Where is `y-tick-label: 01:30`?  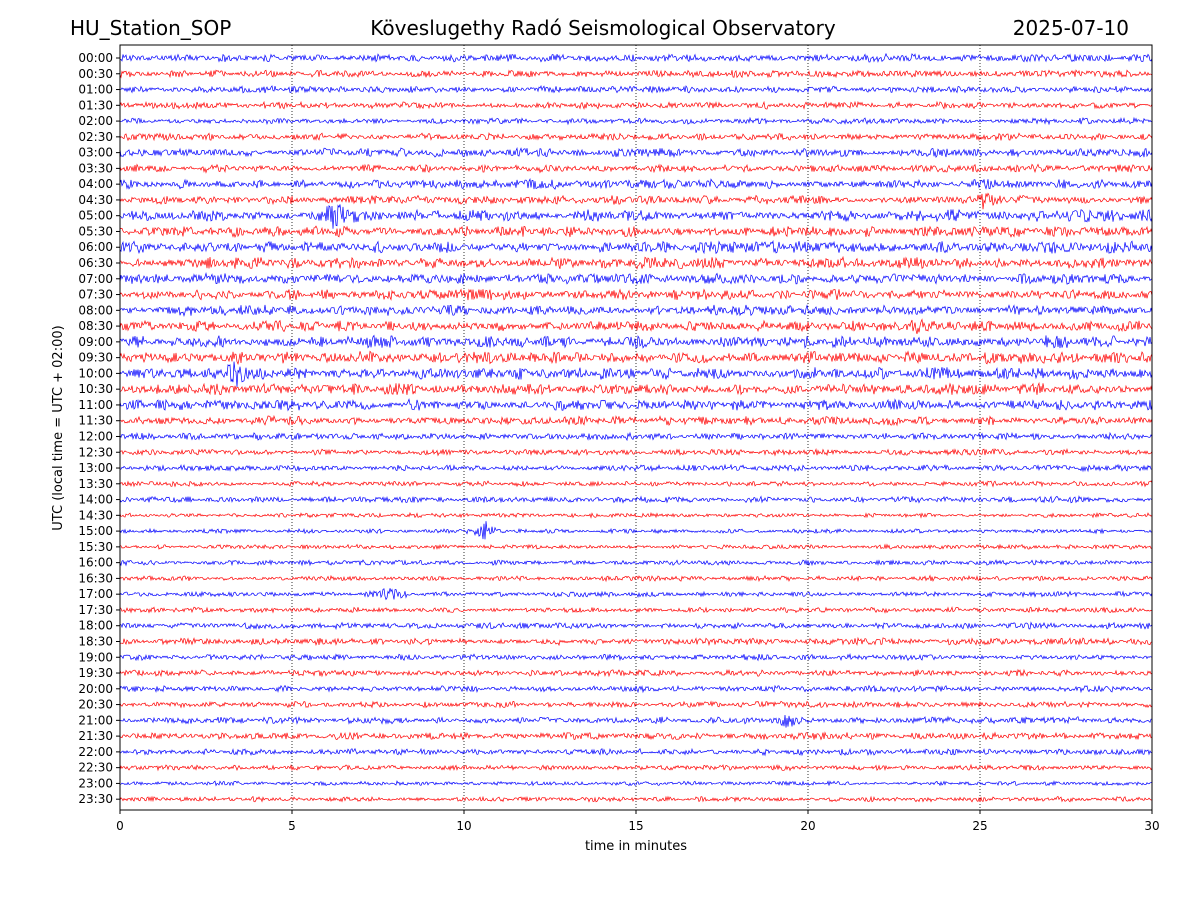 y-tick-label: 01:30 is located at coordinates (95, 105).